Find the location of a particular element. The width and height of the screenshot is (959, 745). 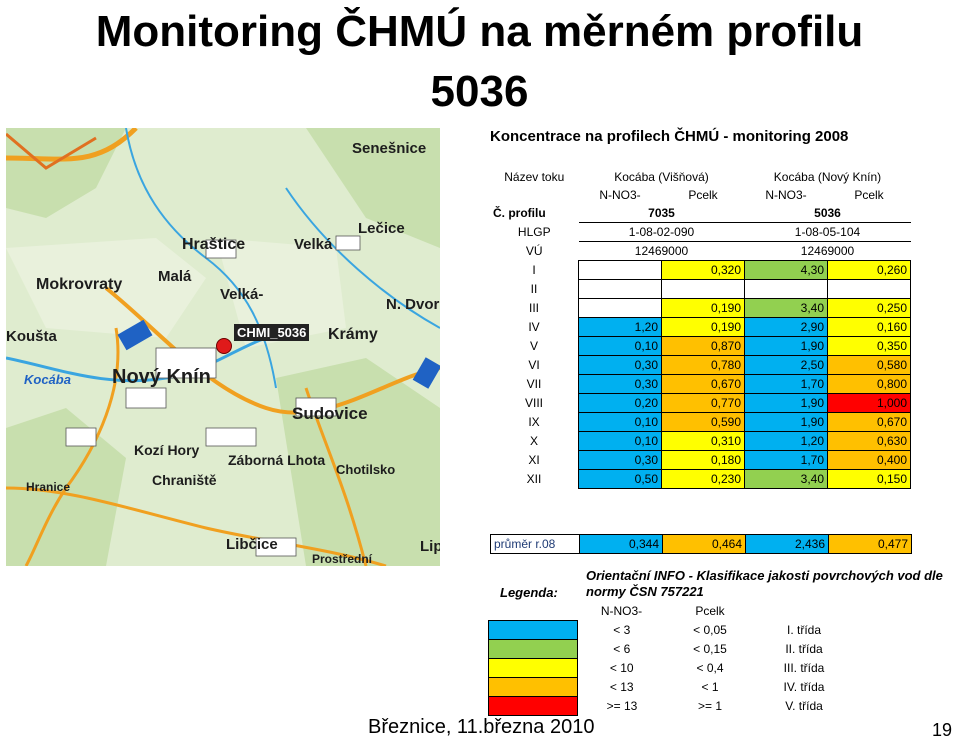

value-cell: 0,190 is located at coordinates (703, 327).